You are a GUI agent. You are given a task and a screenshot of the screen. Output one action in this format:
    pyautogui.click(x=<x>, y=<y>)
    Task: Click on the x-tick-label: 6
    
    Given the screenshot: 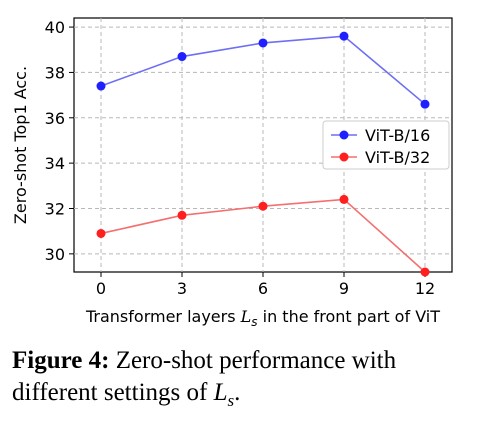 What is the action you would take?
    pyautogui.click(x=263, y=288)
    